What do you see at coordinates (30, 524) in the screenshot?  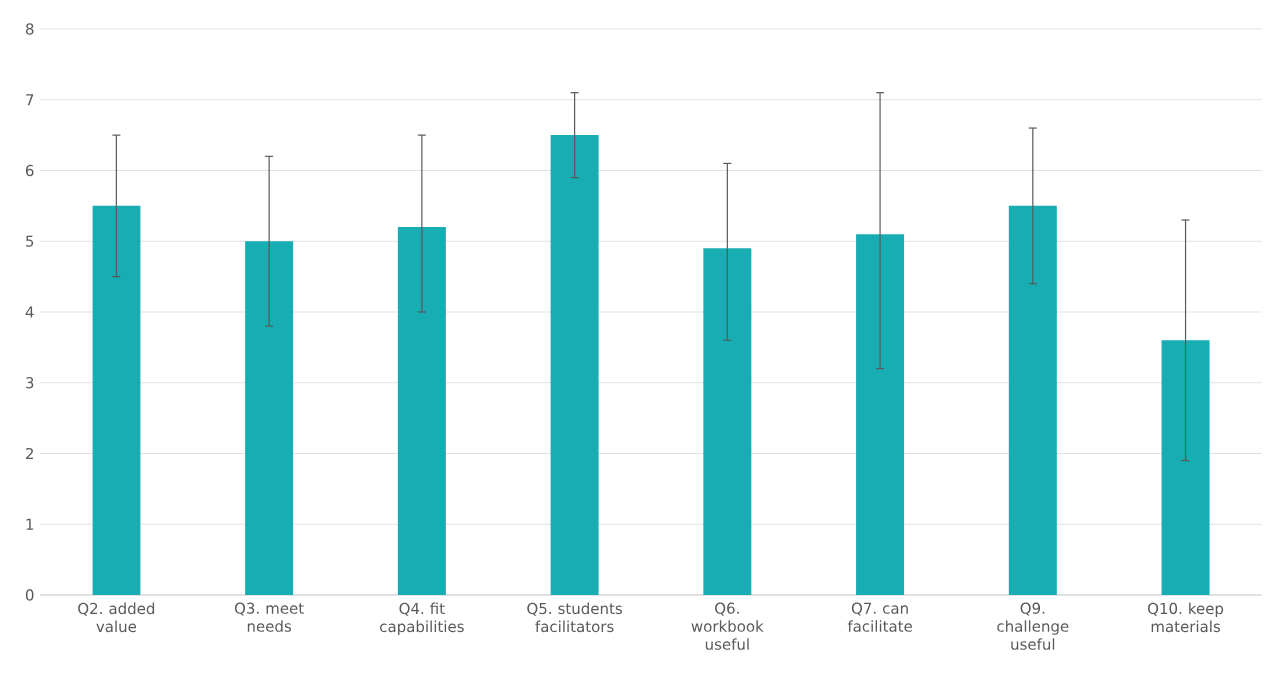 I see `y-tick-label: 1` at bounding box center [30, 524].